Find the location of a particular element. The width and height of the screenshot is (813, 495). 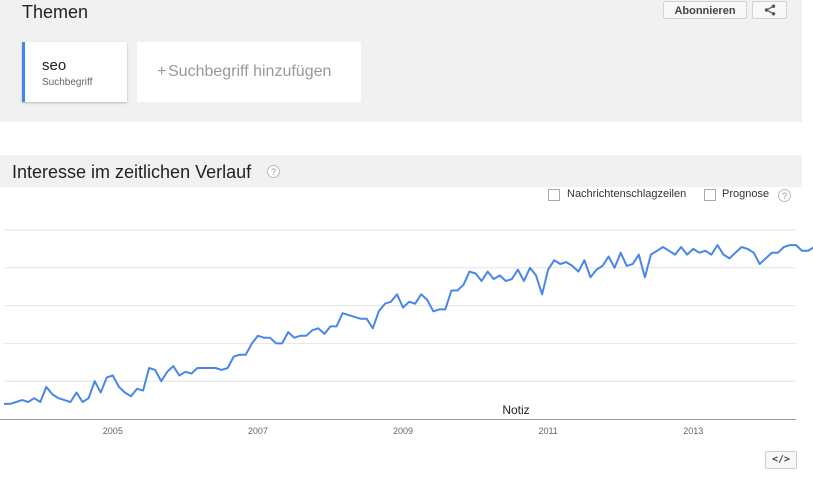

x-tick-label: 2005 is located at coordinates (113, 431).